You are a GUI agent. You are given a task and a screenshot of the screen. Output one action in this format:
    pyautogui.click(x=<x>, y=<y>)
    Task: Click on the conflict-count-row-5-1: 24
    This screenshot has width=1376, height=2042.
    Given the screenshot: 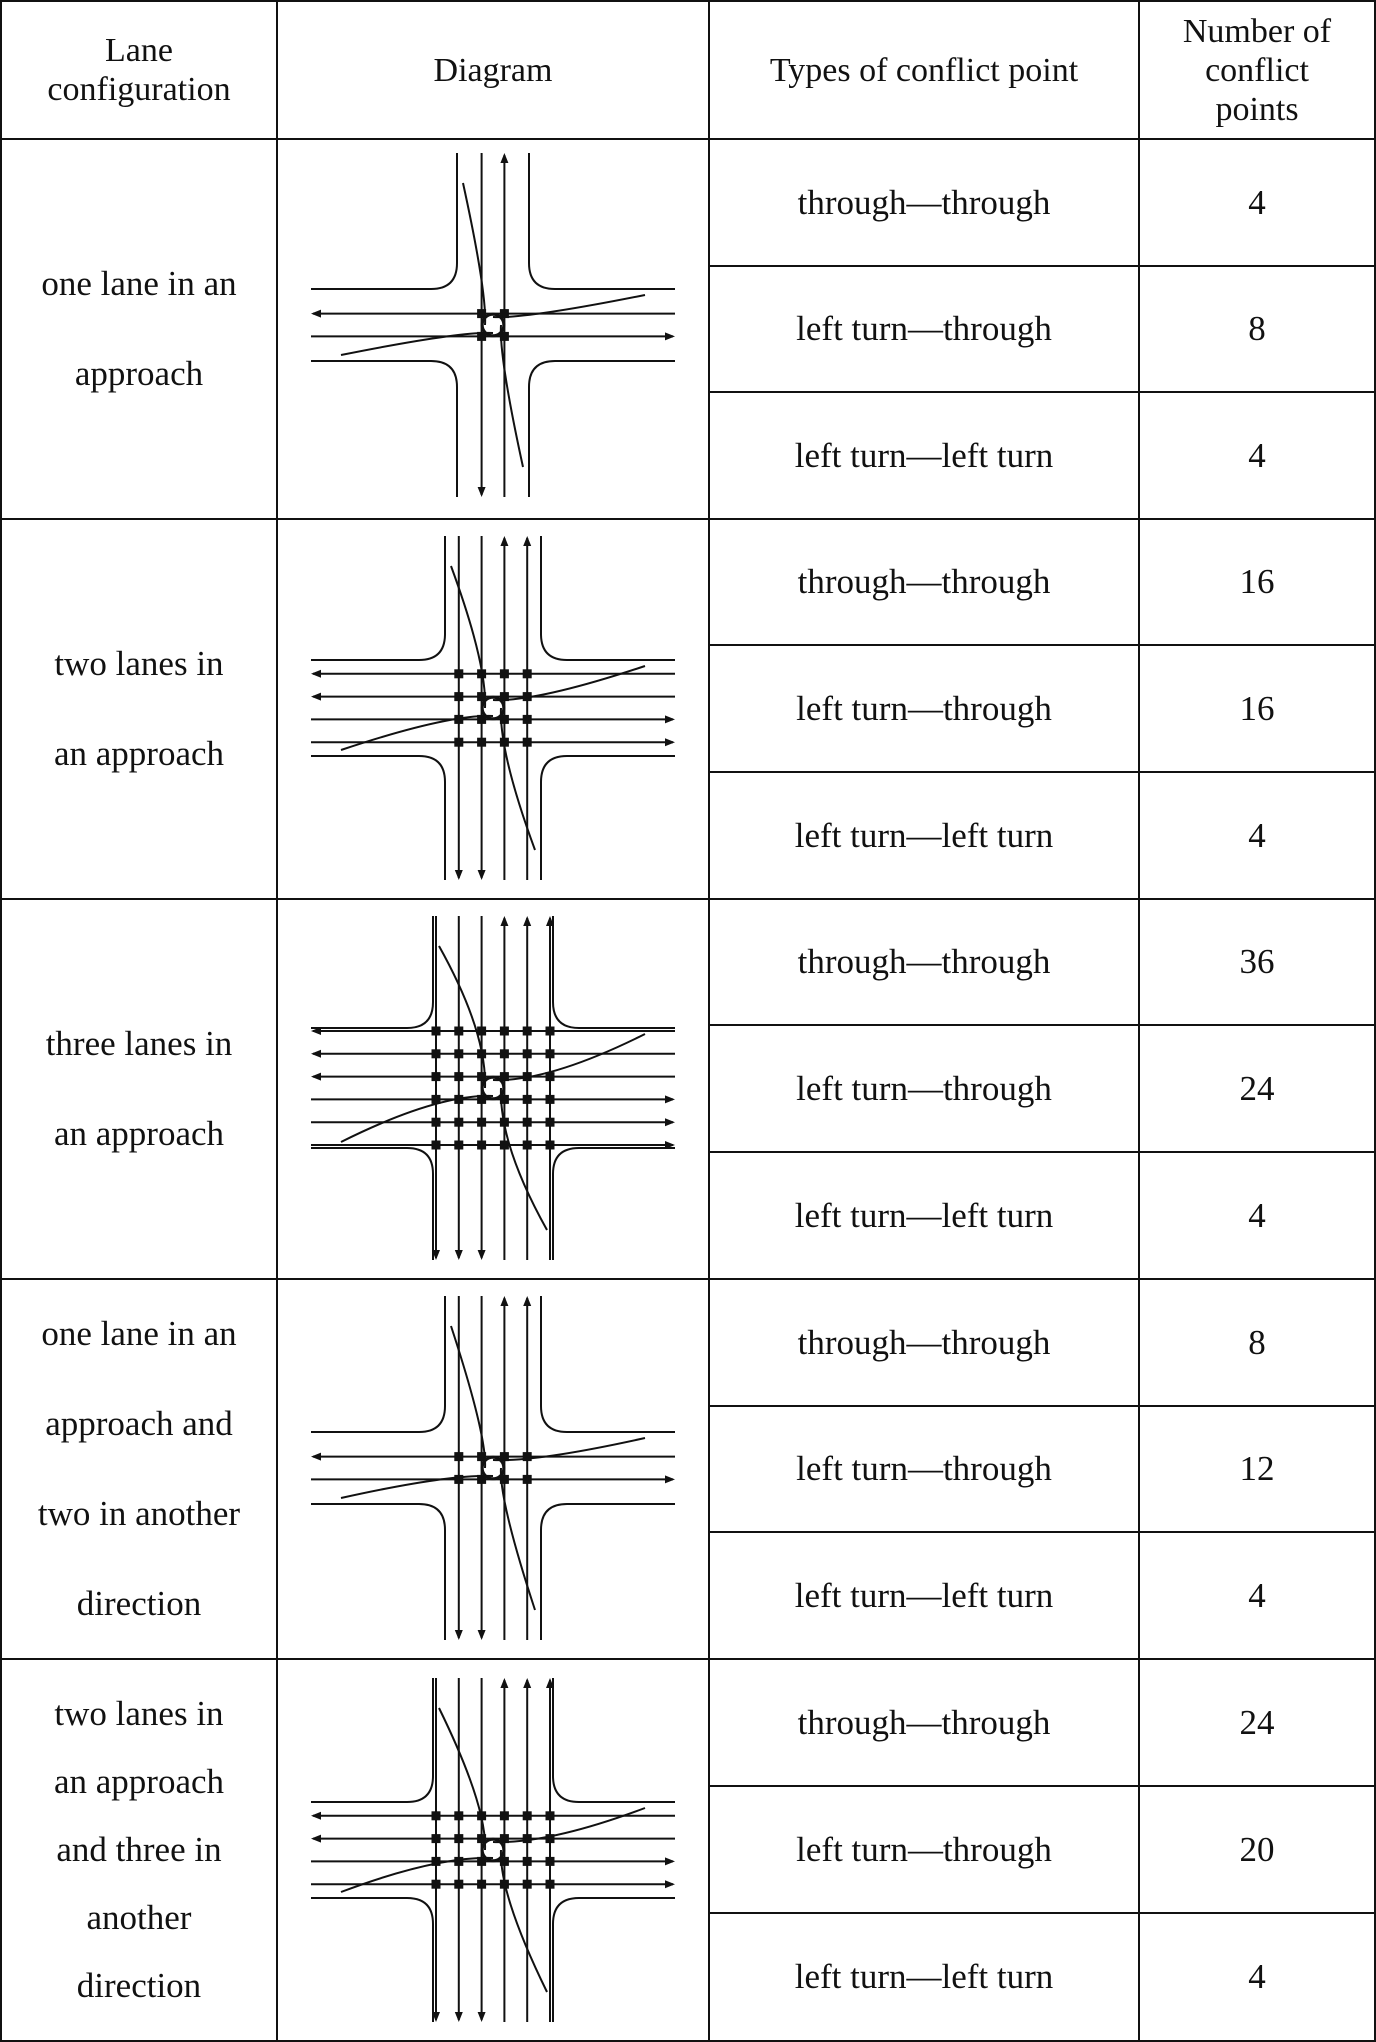 What is the action you would take?
    pyautogui.click(x=1257, y=1722)
    